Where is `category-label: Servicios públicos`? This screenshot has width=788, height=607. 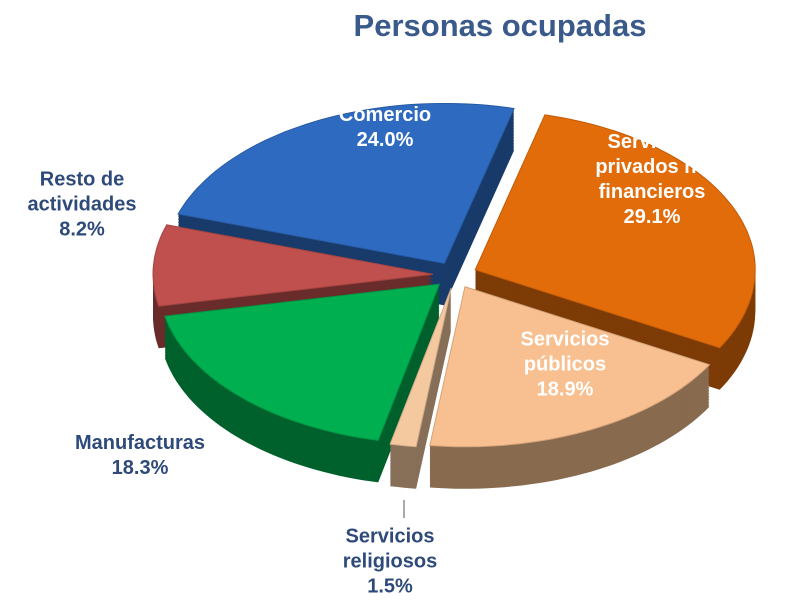
category-label: Servicios públicos is located at coordinates (565, 352).